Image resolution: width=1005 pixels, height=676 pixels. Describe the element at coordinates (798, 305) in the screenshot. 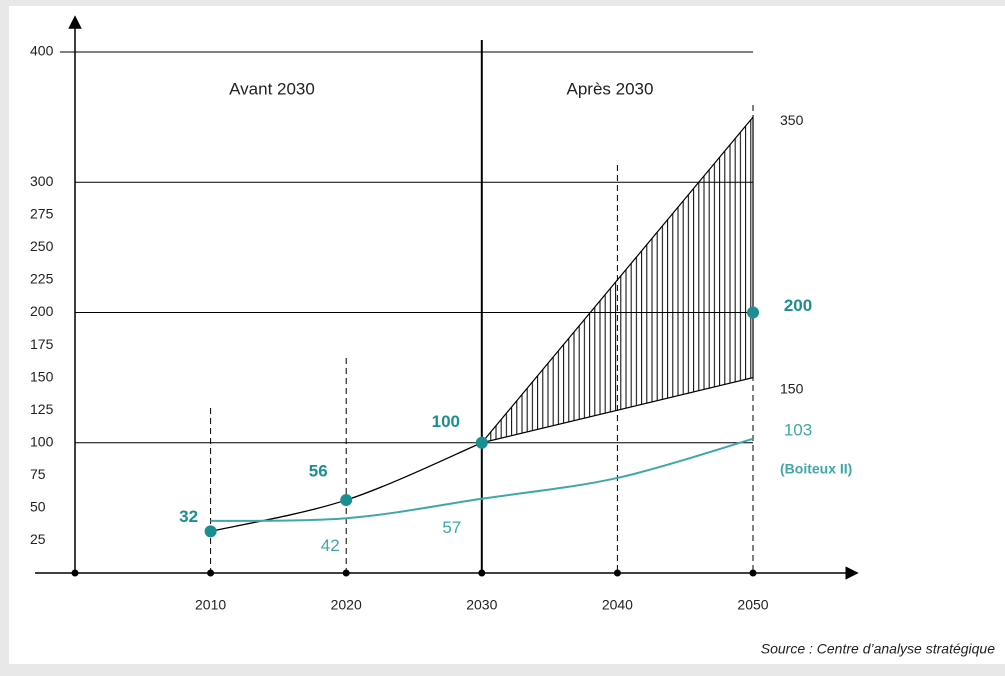

I see `data-label: 200` at that location.